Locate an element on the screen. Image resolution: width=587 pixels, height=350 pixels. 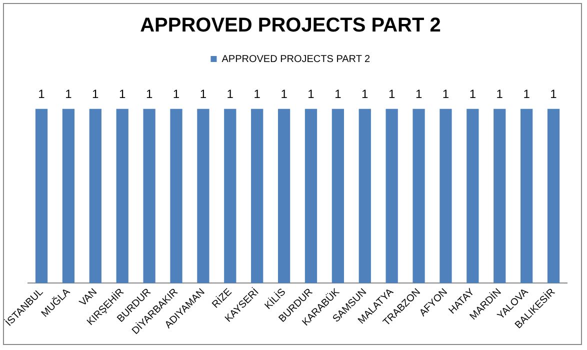
legend-label: APPROVED PROJECTS PART 2 is located at coordinates (296, 59).